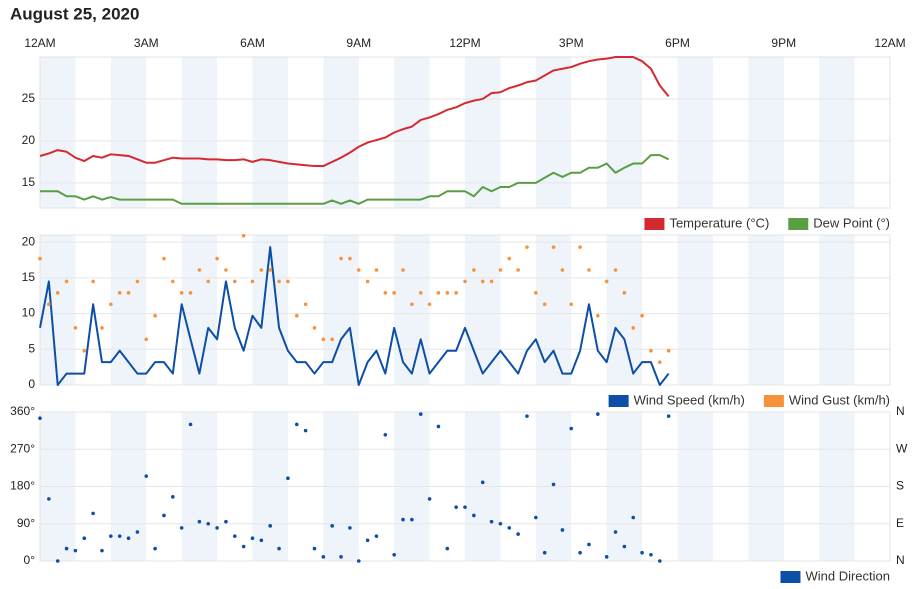 The height and width of the screenshot is (589, 913). What do you see at coordinates (29, 241) in the screenshot?
I see `y-tick-label: 20` at bounding box center [29, 241].